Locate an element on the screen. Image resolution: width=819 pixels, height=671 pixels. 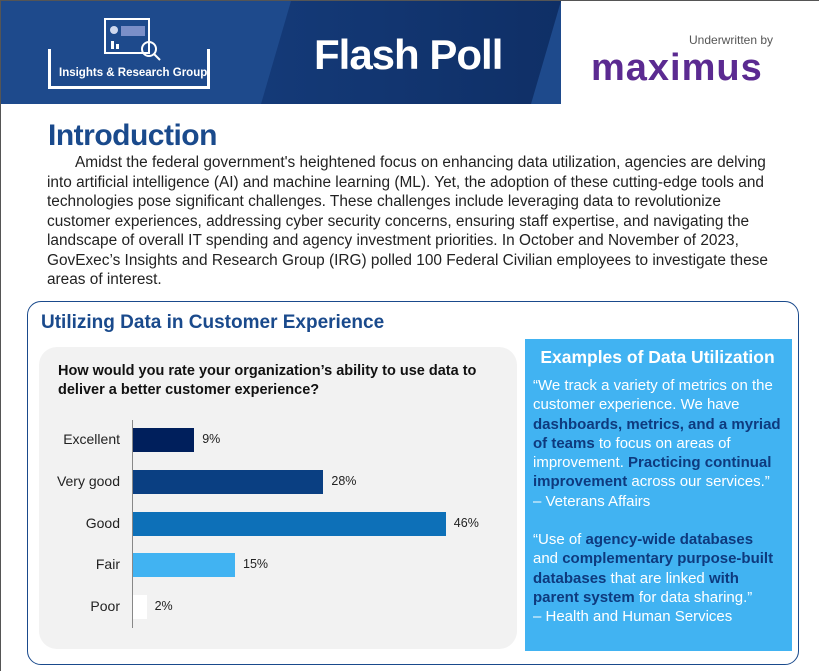
category-label: Poor is located at coordinates (105, 606).